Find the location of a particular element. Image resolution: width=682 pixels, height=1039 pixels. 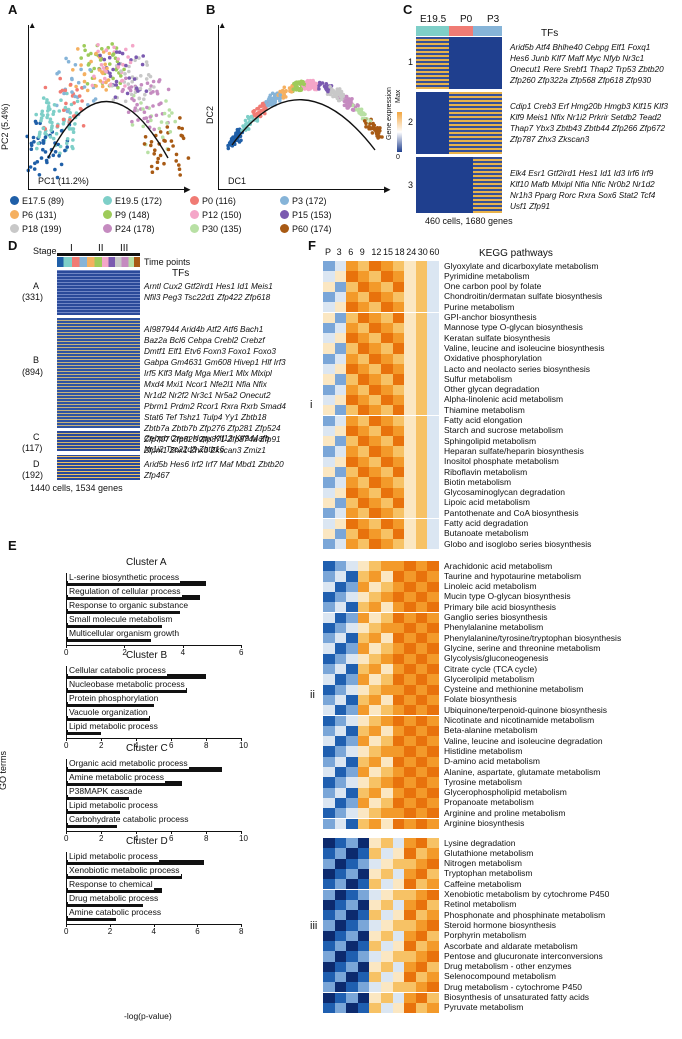

go-y-axis is located at coordinates (66, 702).